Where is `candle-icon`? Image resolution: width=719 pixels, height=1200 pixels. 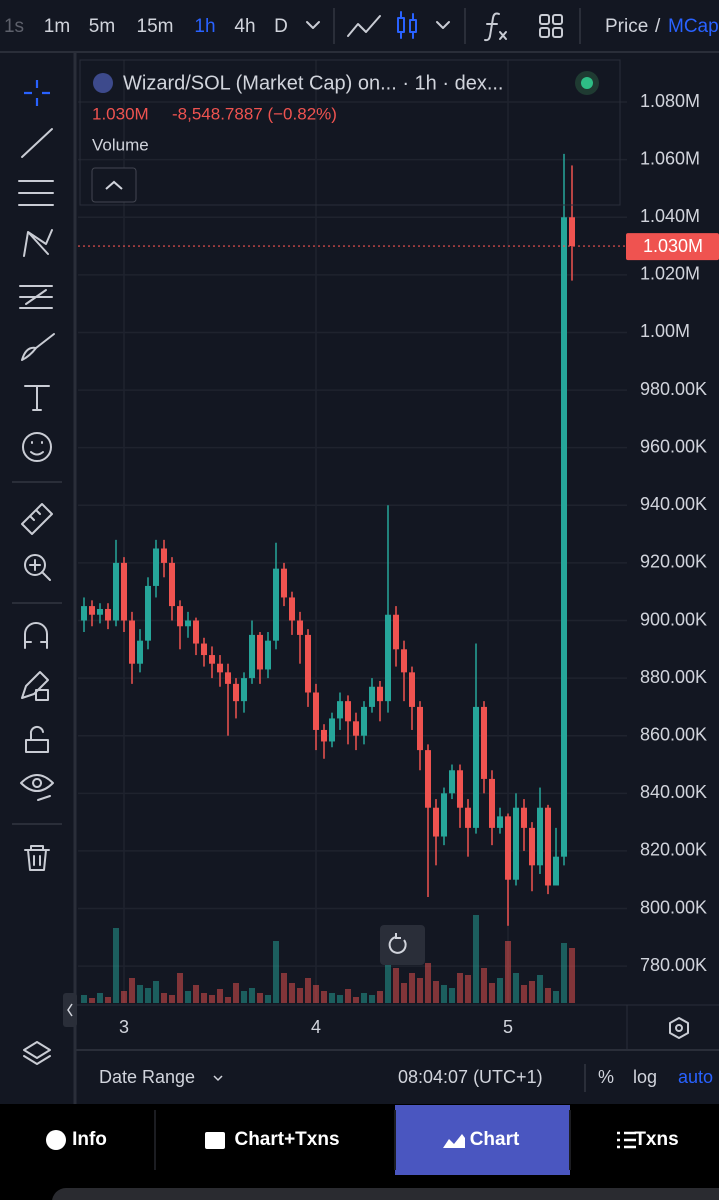 candle-icon is located at coordinates (407, 25).